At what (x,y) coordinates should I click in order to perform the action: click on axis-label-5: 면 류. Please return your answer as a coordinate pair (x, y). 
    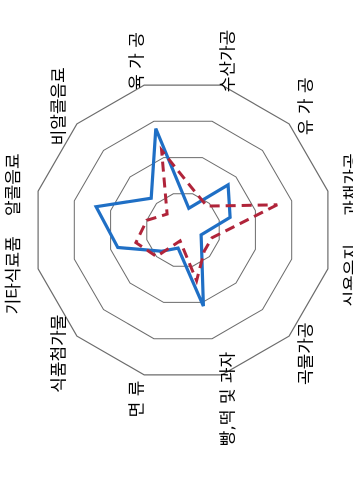
    Looking at the image, I should click on (138, 399).